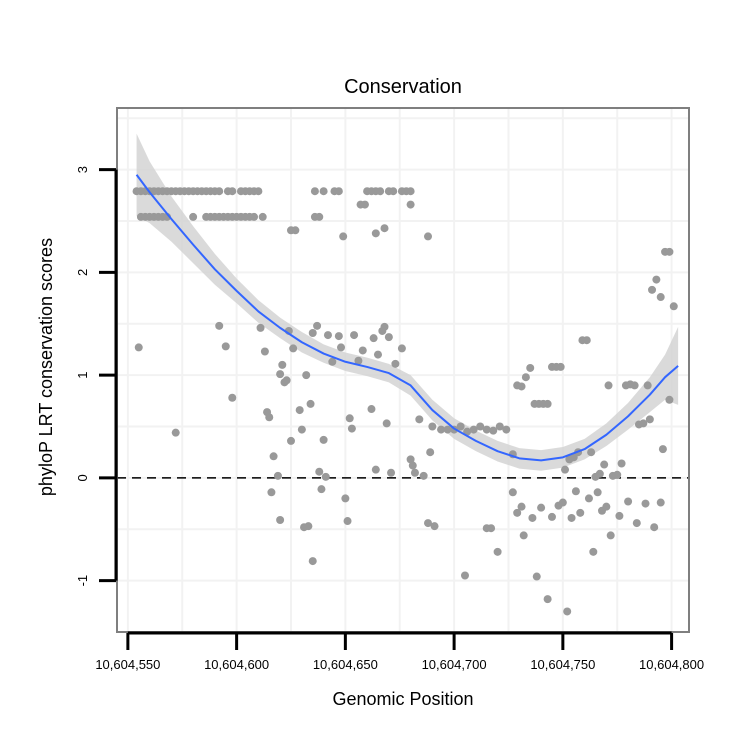 The width and height of the screenshot is (750, 750). I want to click on chart-title: Conservation, so click(403, 87).